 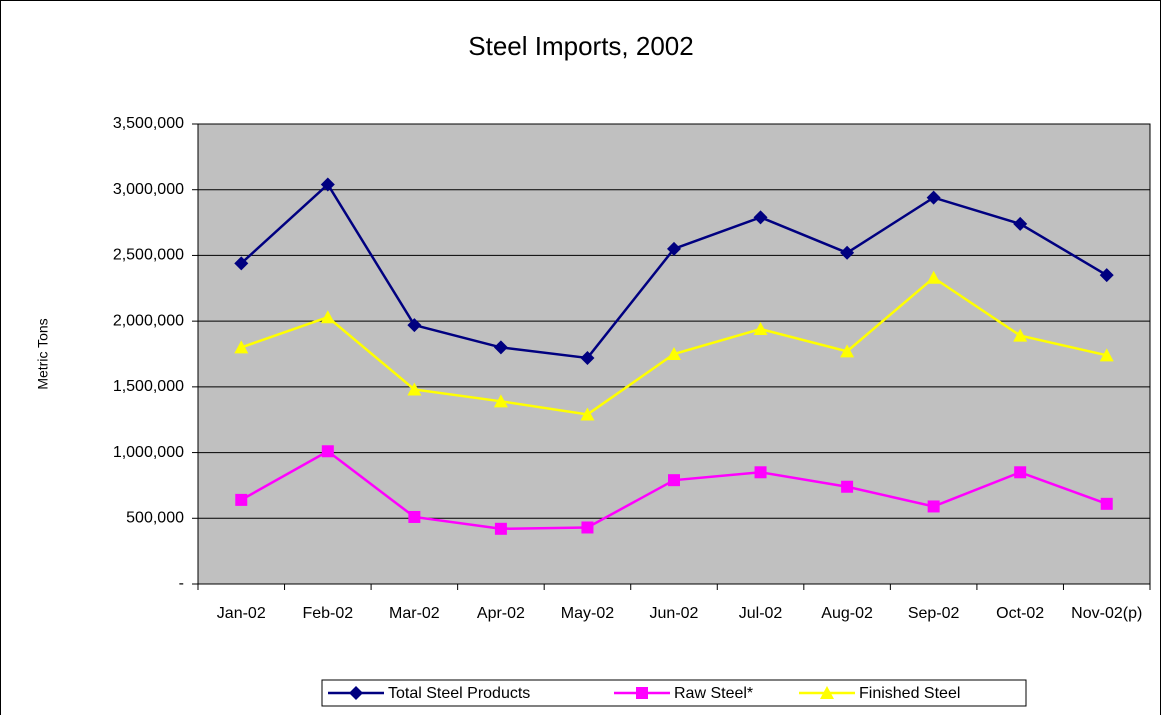 What do you see at coordinates (459, 693) in the screenshot?
I see `legend-label: Total Steel Products` at bounding box center [459, 693].